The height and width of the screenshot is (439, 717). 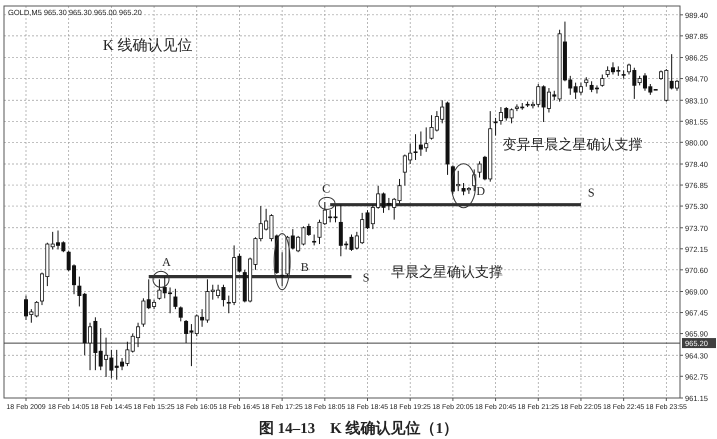 I want to click on annotation: B, so click(x=304, y=267).